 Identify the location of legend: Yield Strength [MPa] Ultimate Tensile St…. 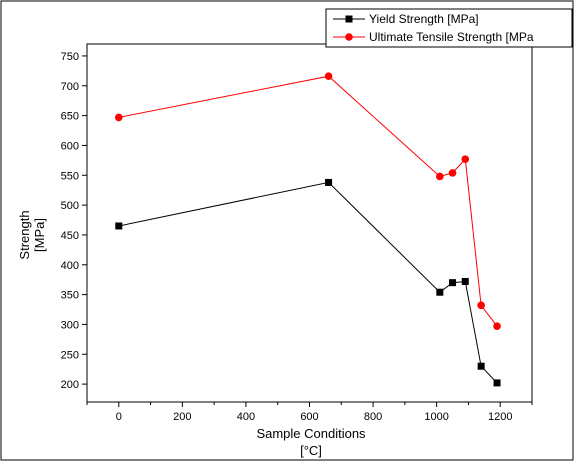
(449, 28).